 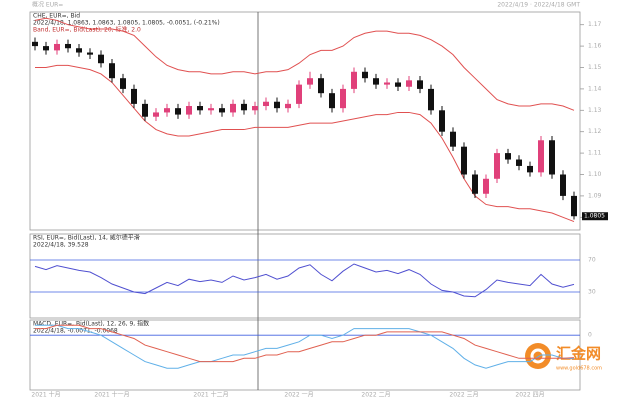 What do you see at coordinates (578, 354) in the screenshot?
I see `watermark-name: 汇金网` at bounding box center [578, 354].